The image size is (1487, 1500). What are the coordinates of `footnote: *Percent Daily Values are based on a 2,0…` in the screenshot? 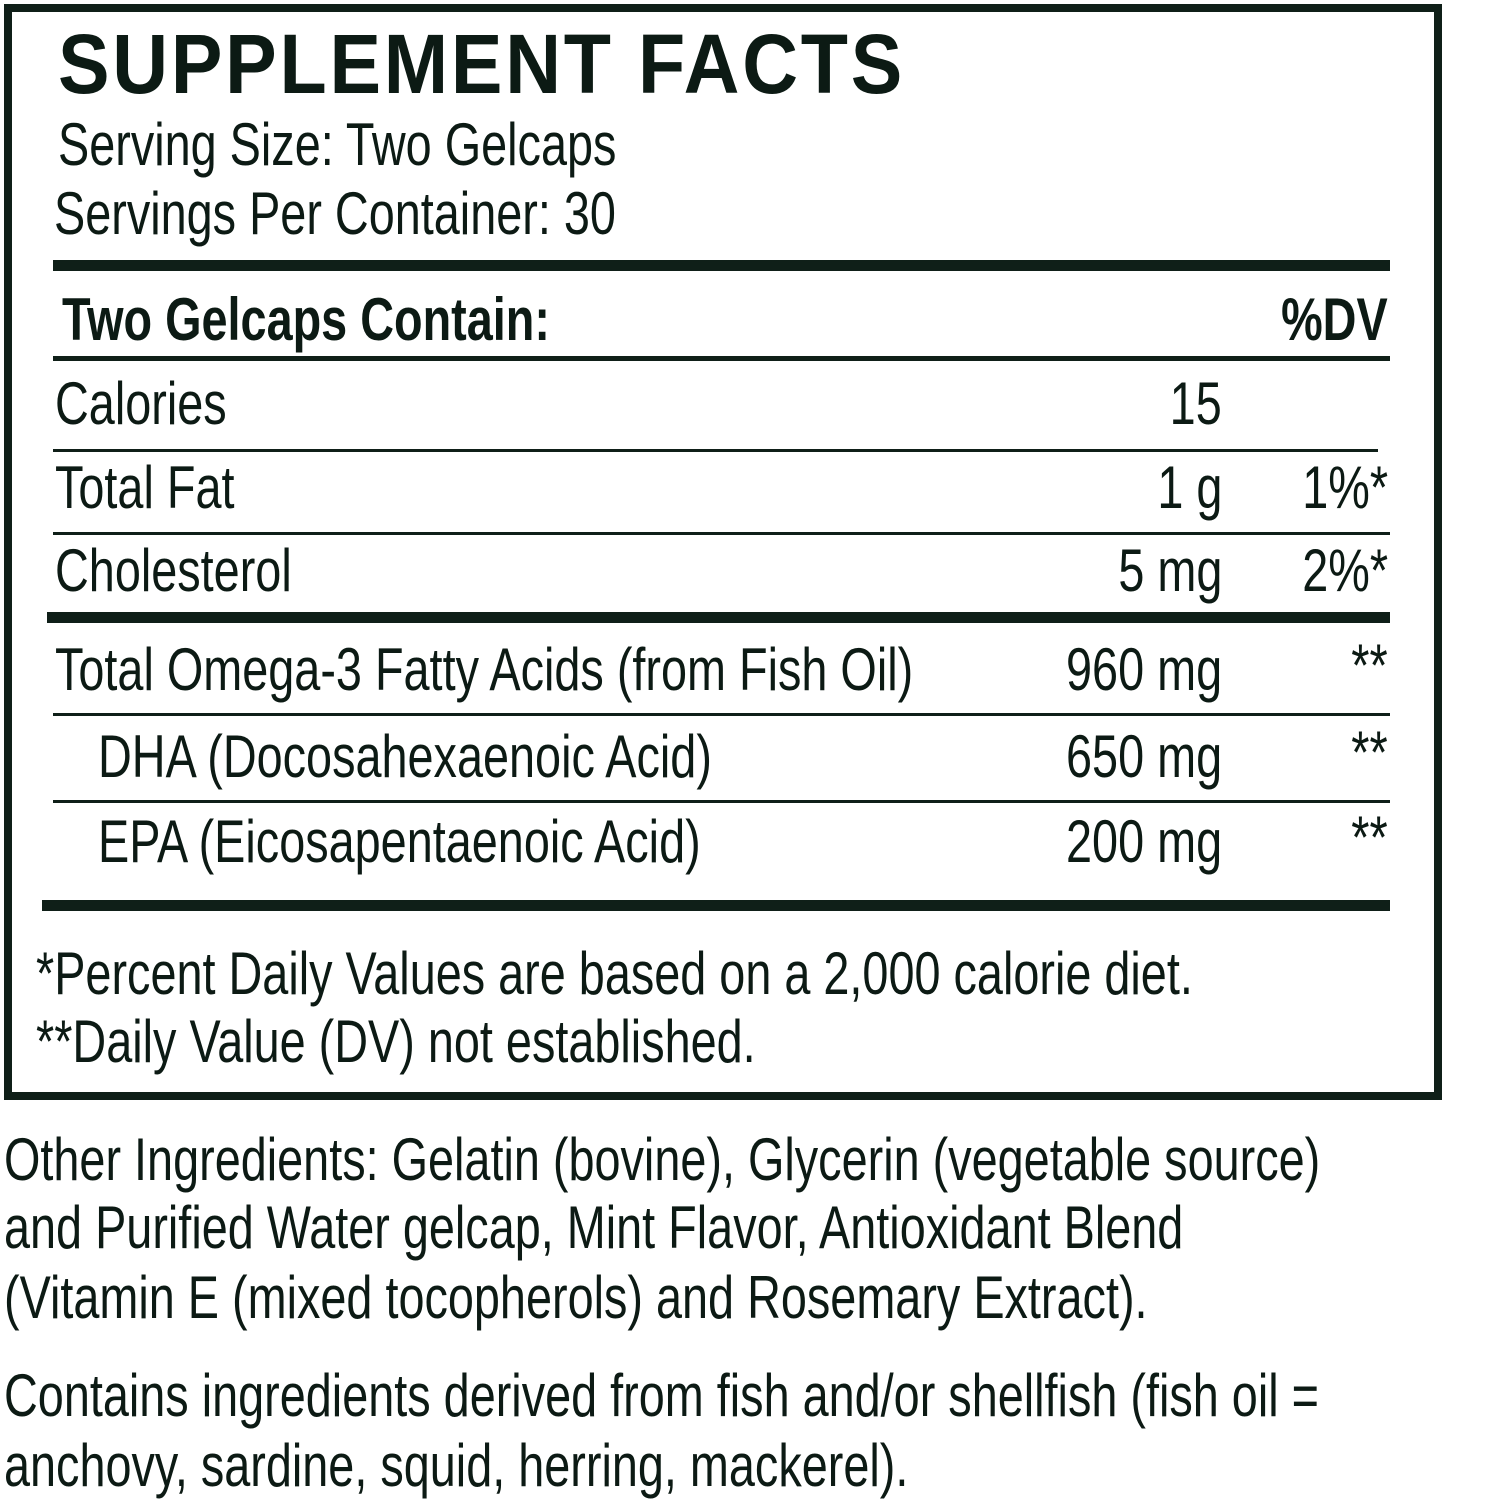 It's located at (614, 973).